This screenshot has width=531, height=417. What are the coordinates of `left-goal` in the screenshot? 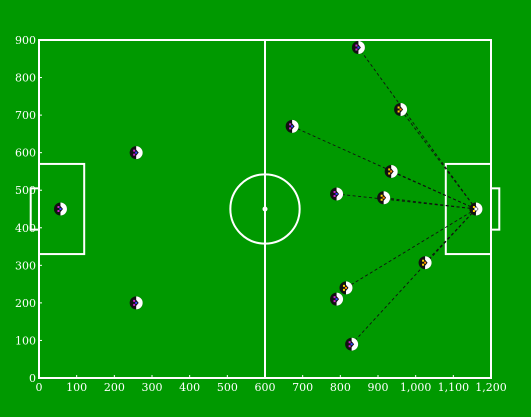 It's located at (34, 209).